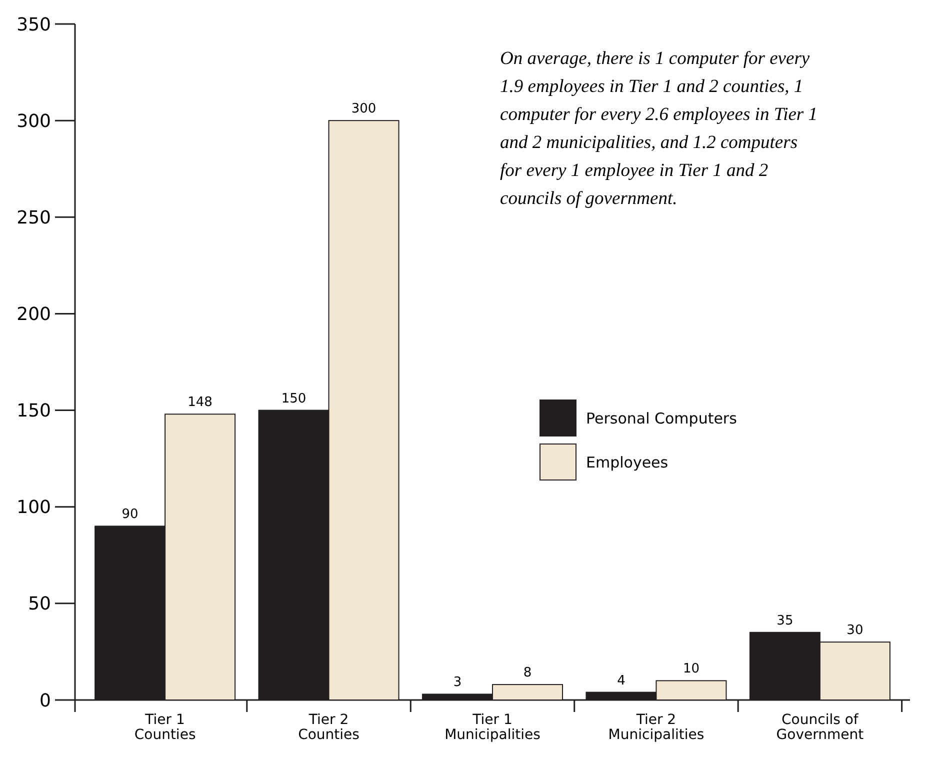 The width and height of the screenshot is (926, 762). Describe the element at coordinates (33, 411) in the screenshot. I see `y-tick-label: 150` at that location.